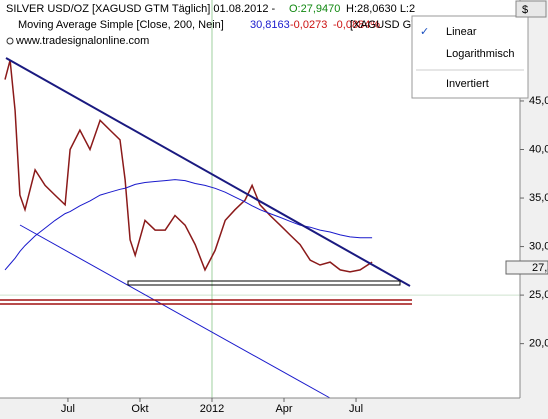 This screenshot has height=419, width=548. I want to click on header-site: www.tradesignalonline.com, so click(82, 41).